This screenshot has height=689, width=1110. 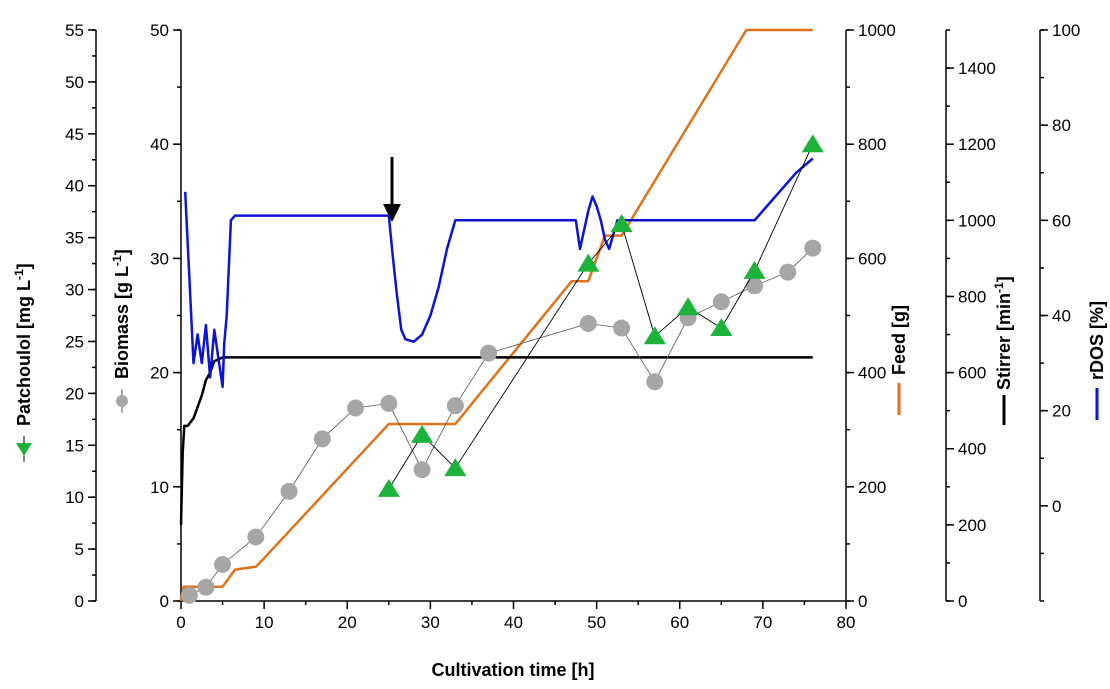 I want to click on rdos-tick-label: 0, so click(x=1056, y=506).